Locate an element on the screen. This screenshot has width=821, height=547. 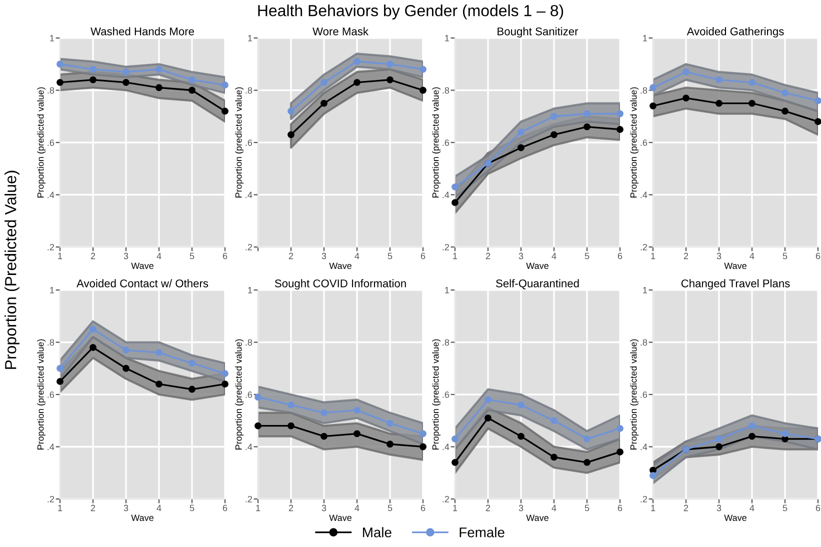
chart-title: Washed Hands More is located at coordinates (142, 31).